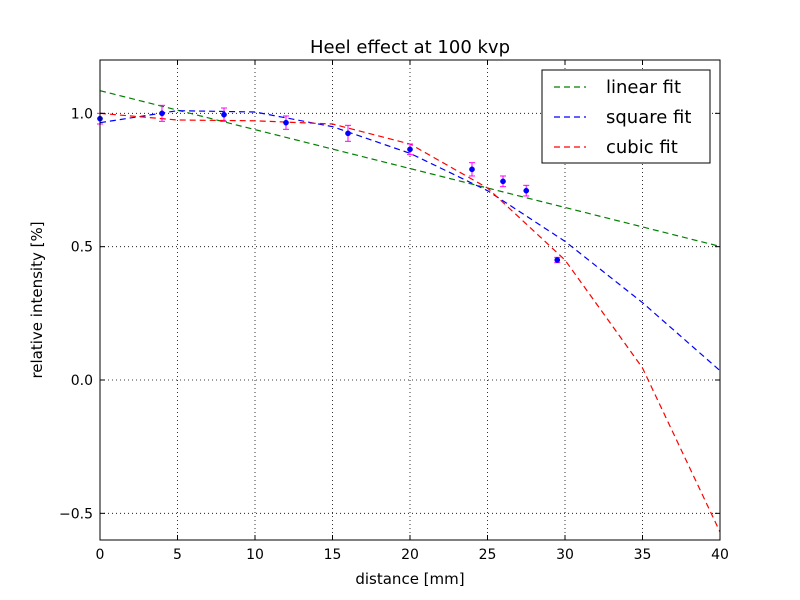 This screenshot has height=600, width=800. Describe the element at coordinates (643, 555) in the screenshot. I see `x-tick-label: 35` at that location.